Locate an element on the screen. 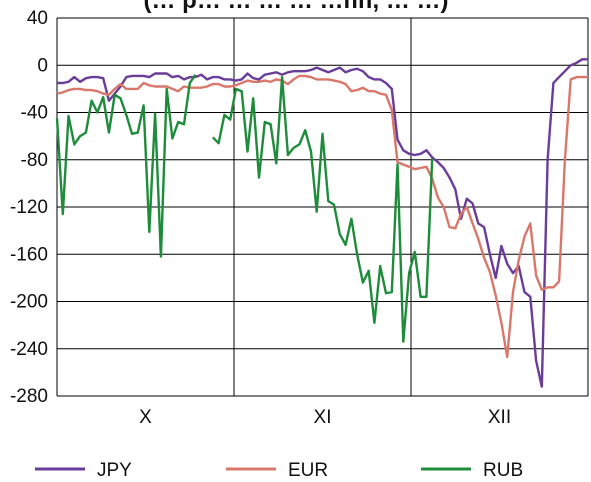 The width and height of the screenshot is (591, 482). x-axis: X XI XII is located at coordinates (325, 417).